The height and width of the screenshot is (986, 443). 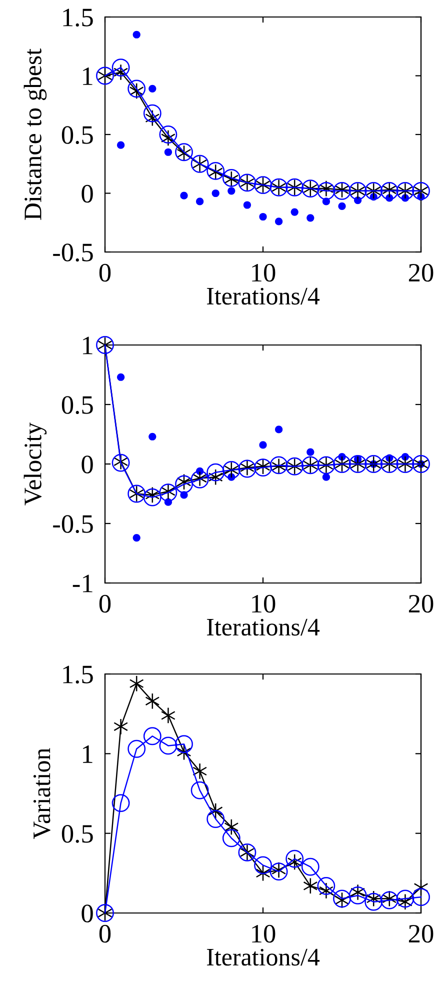 What do you see at coordinates (41, 794) in the screenshot?
I see `y-axis-title: Variation` at bounding box center [41, 794].